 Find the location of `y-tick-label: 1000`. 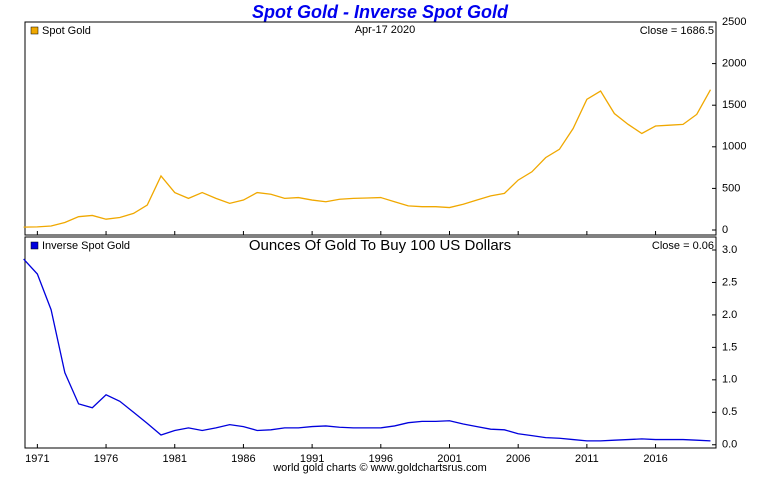

y-tick-label: 1000 is located at coordinates (734, 147).